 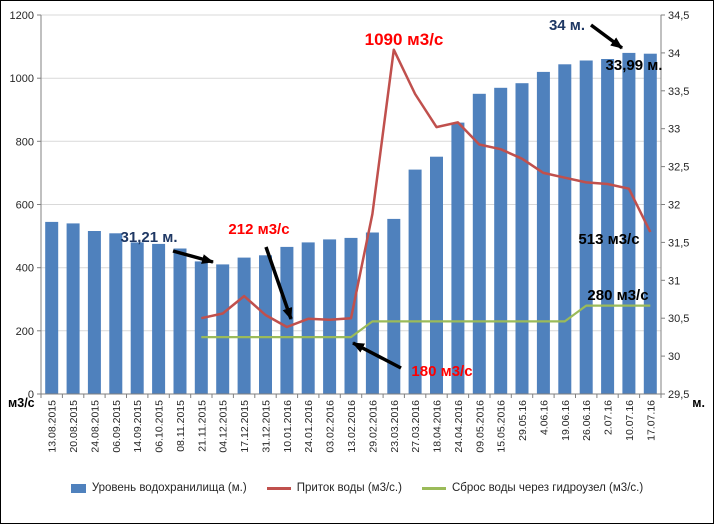 What do you see at coordinates (608, 239) in the screenshot?
I see `annotation-inflow-last: 513 м3/с` at bounding box center [608, 239].